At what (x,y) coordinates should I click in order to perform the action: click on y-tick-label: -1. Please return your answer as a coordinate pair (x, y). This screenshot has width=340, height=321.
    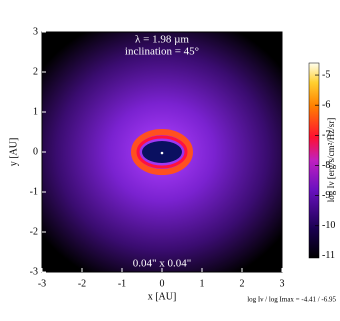
    Looking at the image, I should click on (34, 191).